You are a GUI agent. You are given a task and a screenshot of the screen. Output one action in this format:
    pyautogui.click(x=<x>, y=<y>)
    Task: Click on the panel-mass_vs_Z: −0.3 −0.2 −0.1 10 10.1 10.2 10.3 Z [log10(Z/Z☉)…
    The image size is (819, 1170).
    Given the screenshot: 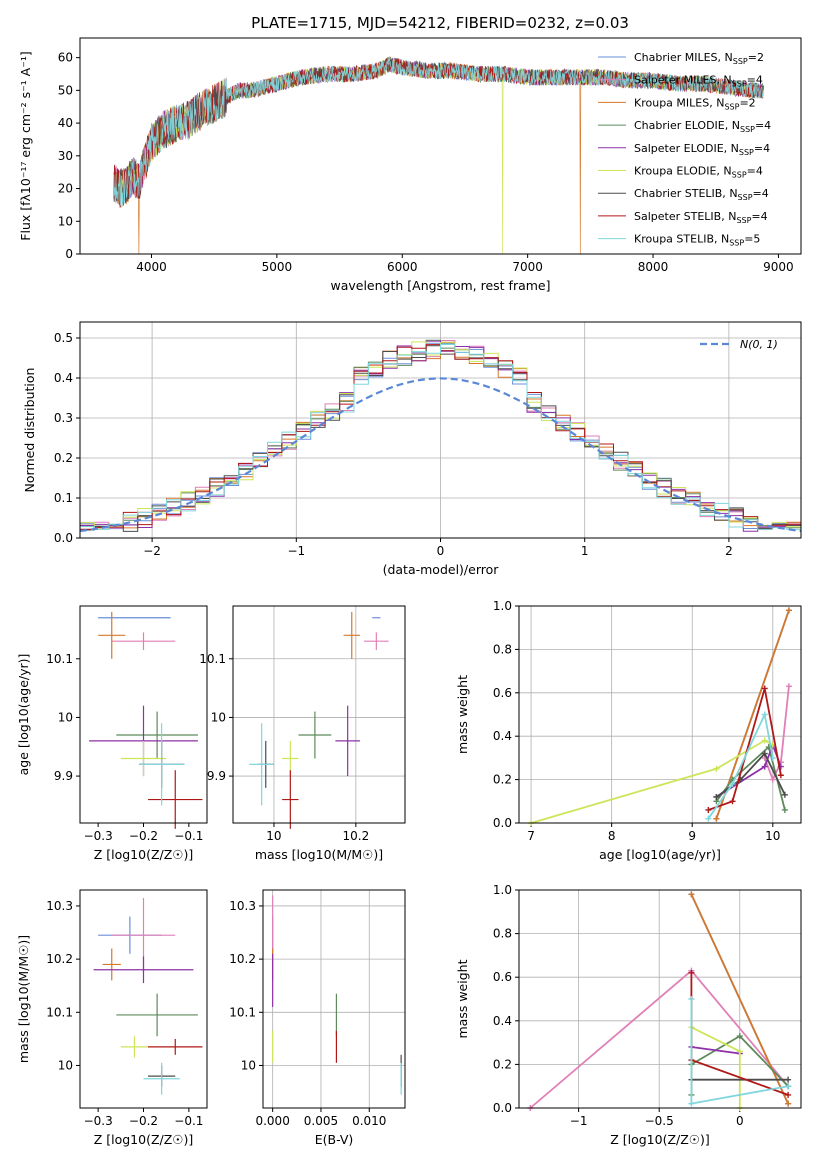 What is the action you would take?
    pyautogui.click(x=112, y=1018)
    